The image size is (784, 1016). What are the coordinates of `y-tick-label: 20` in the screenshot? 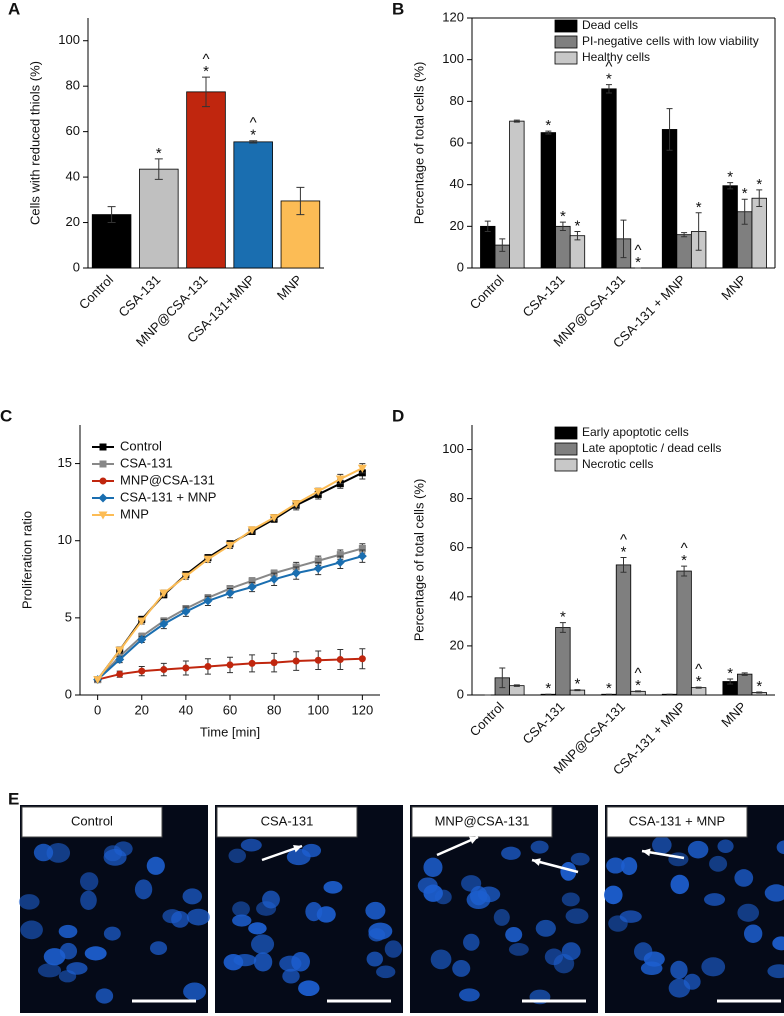 It's located at (73, 221).